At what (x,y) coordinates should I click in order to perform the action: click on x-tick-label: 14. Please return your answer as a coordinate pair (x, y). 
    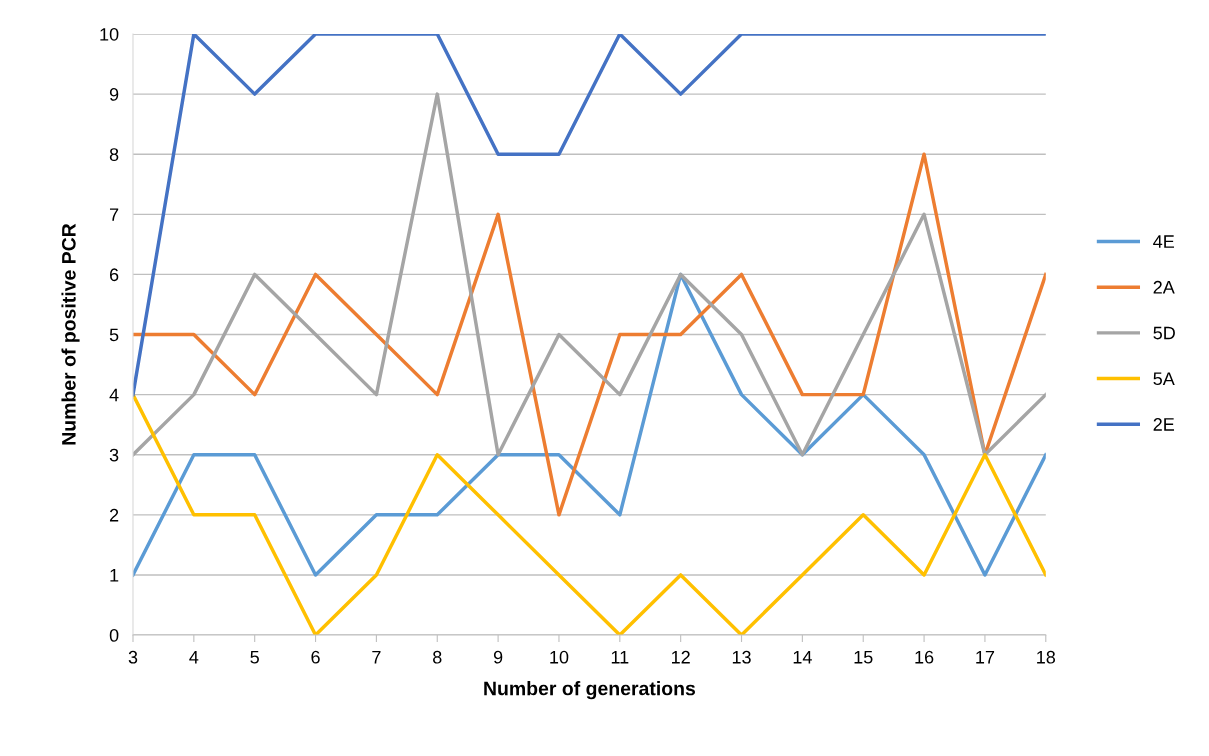
    Looking at the image, I should click on (802, 657).